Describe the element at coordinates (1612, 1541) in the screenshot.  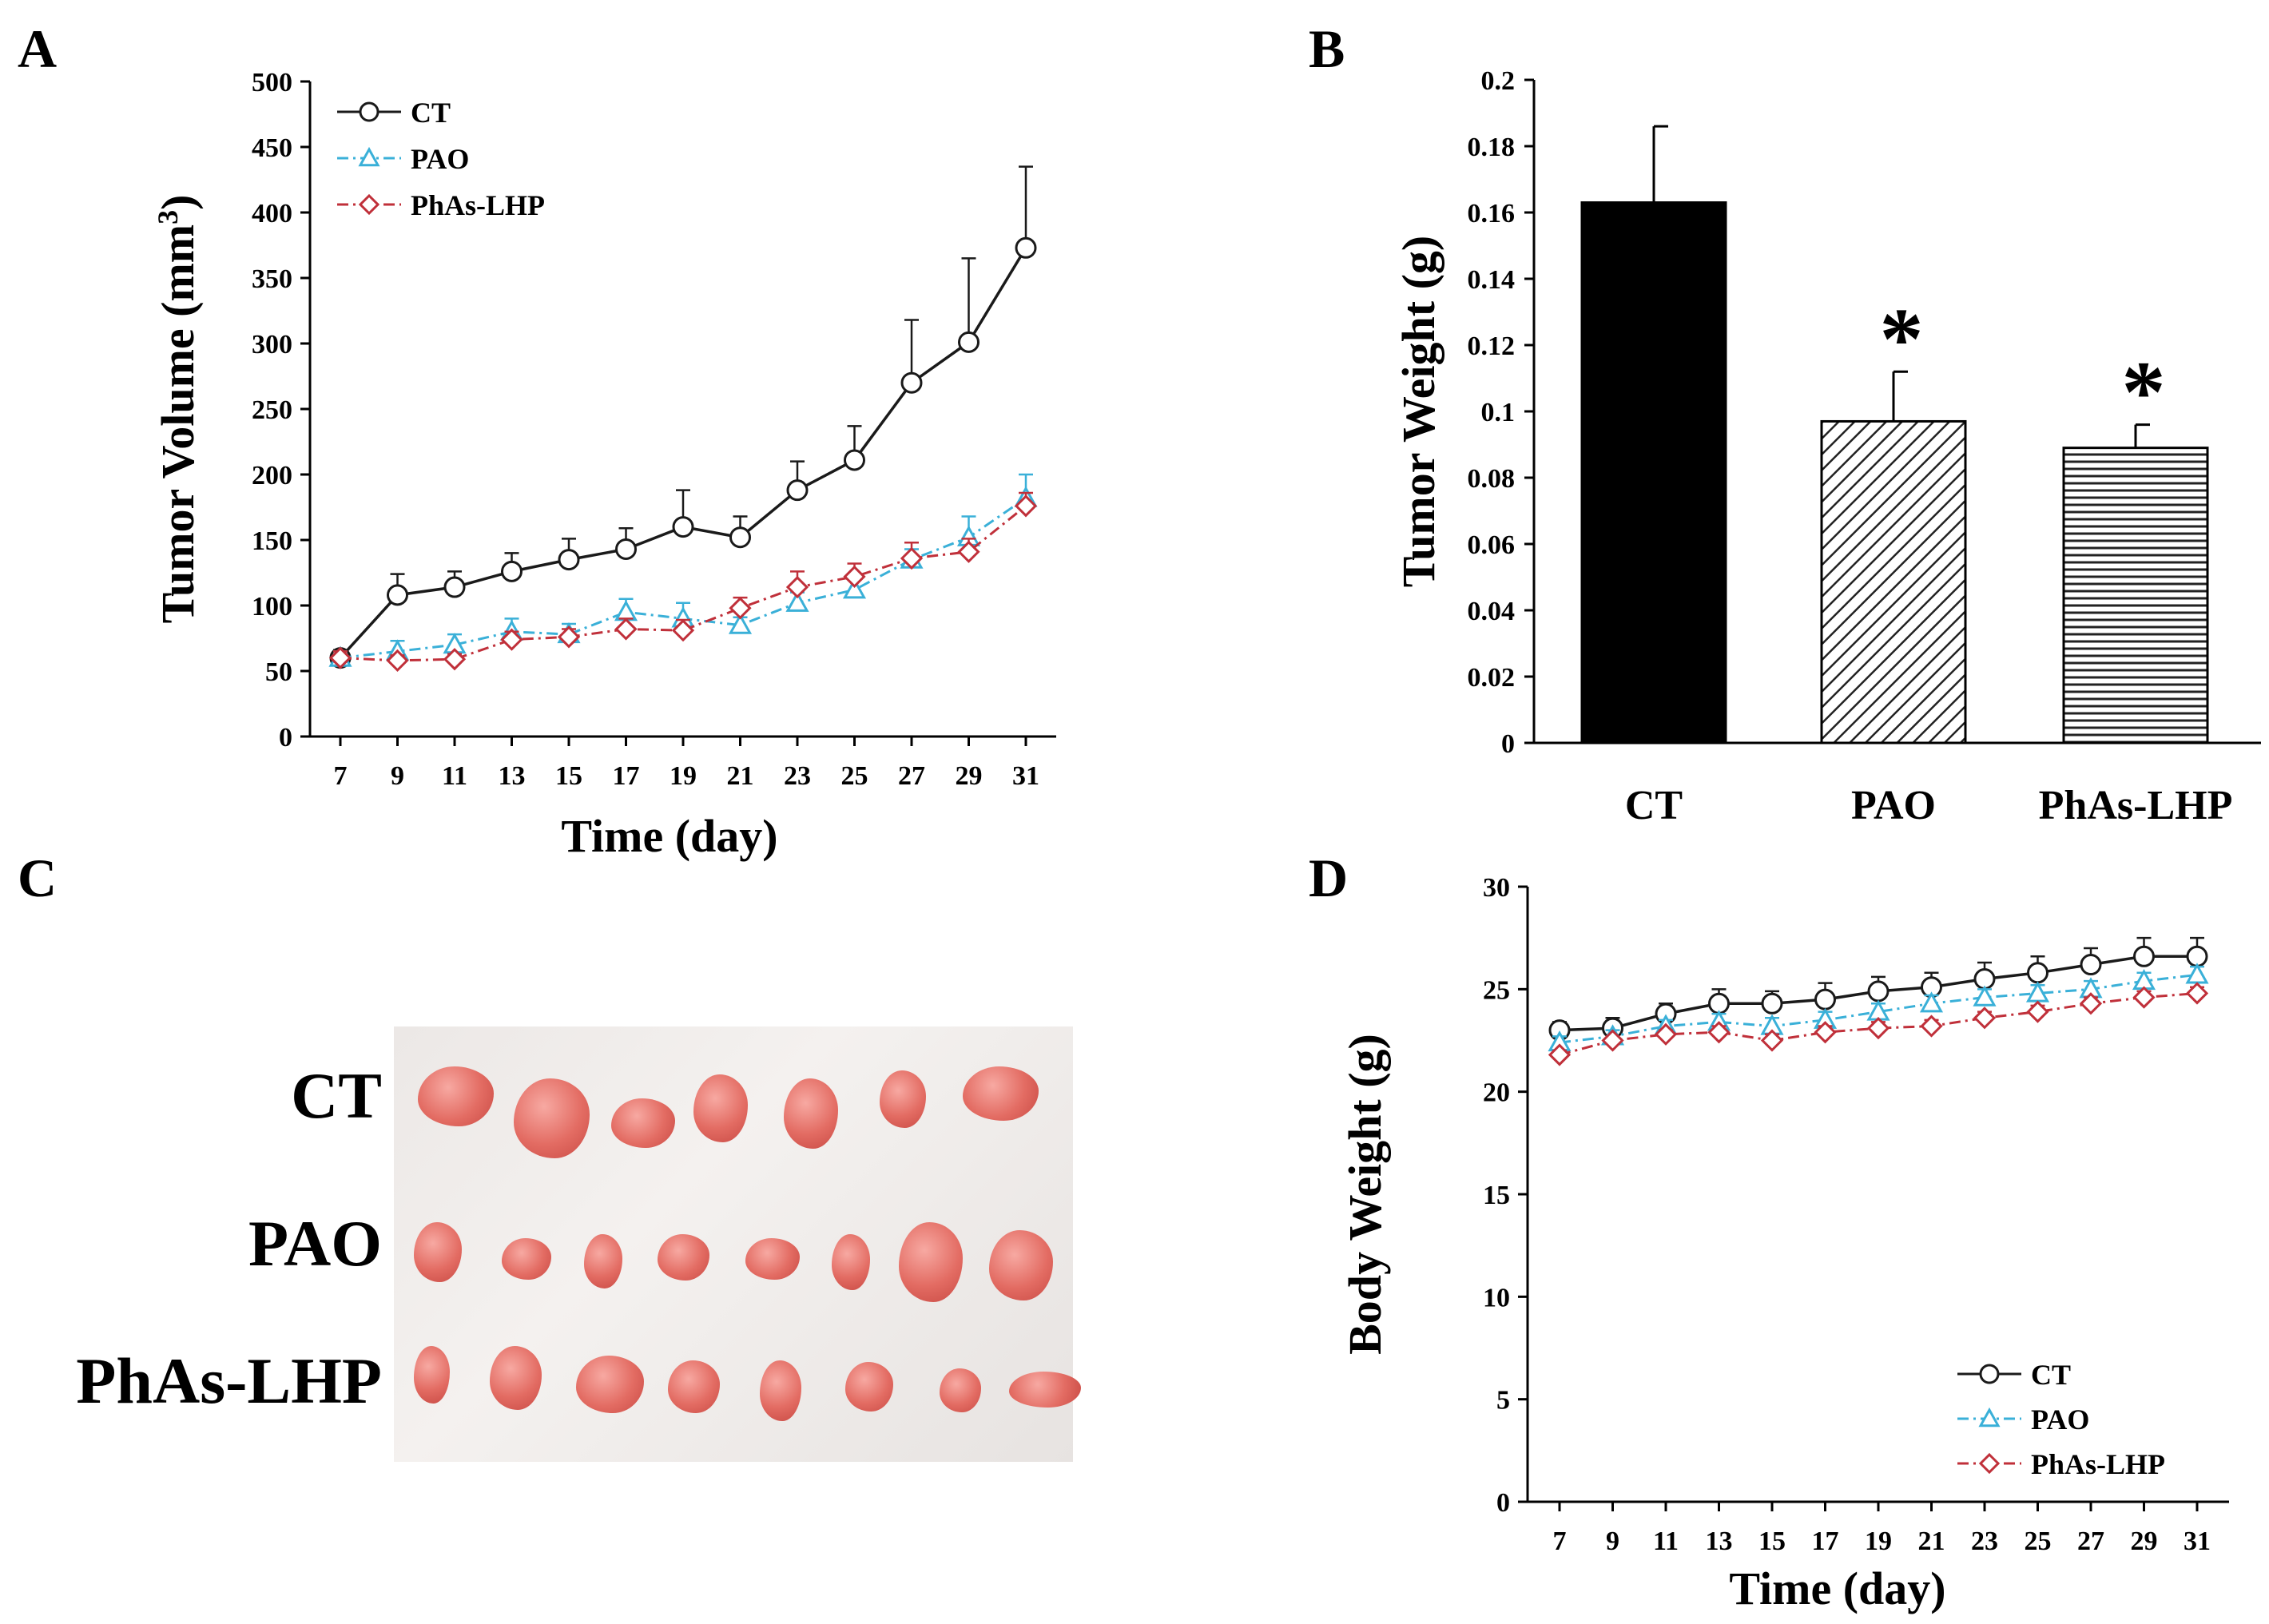
I see `d-x-tick-label: 9` at that location.